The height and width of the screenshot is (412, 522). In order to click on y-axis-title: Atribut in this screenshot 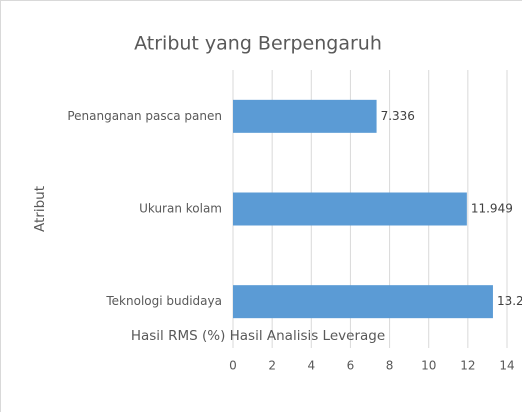, I will do `click(40, 209)`.